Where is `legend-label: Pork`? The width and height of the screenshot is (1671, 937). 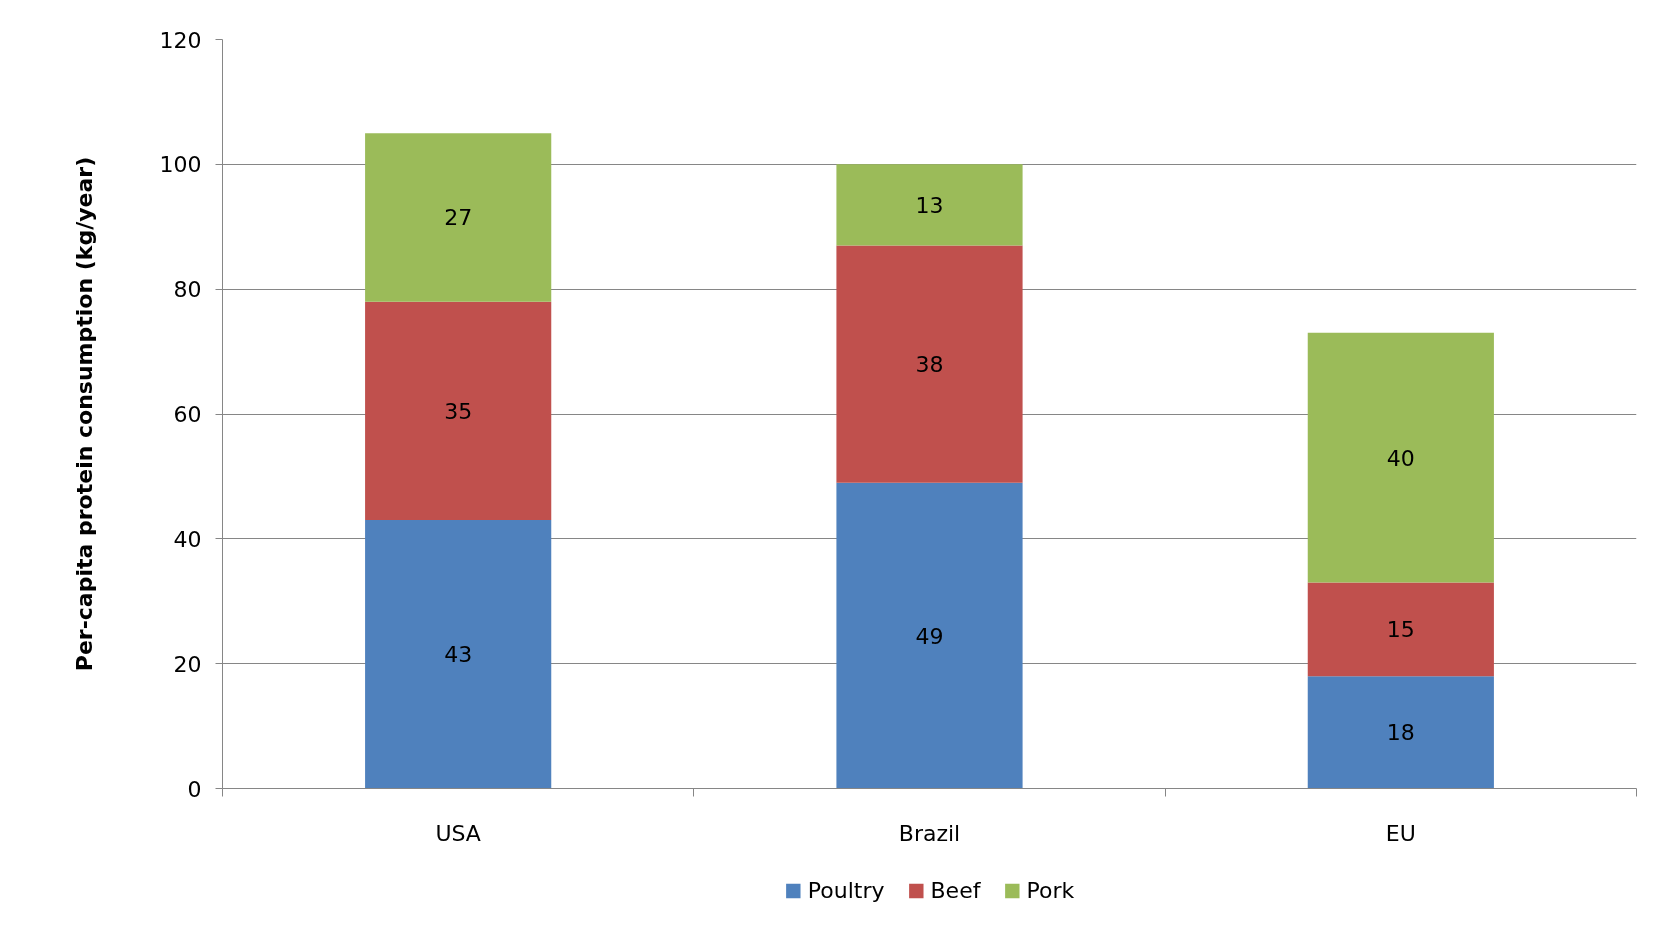 legend-label: Pork is located at coordinates (1050, 890).